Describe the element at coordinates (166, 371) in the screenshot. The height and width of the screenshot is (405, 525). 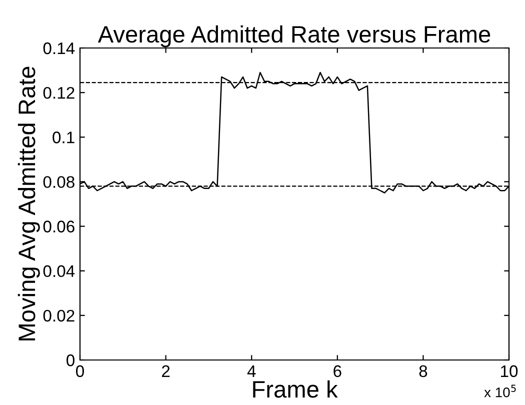
I see `x-tick-label: 2` at that location.